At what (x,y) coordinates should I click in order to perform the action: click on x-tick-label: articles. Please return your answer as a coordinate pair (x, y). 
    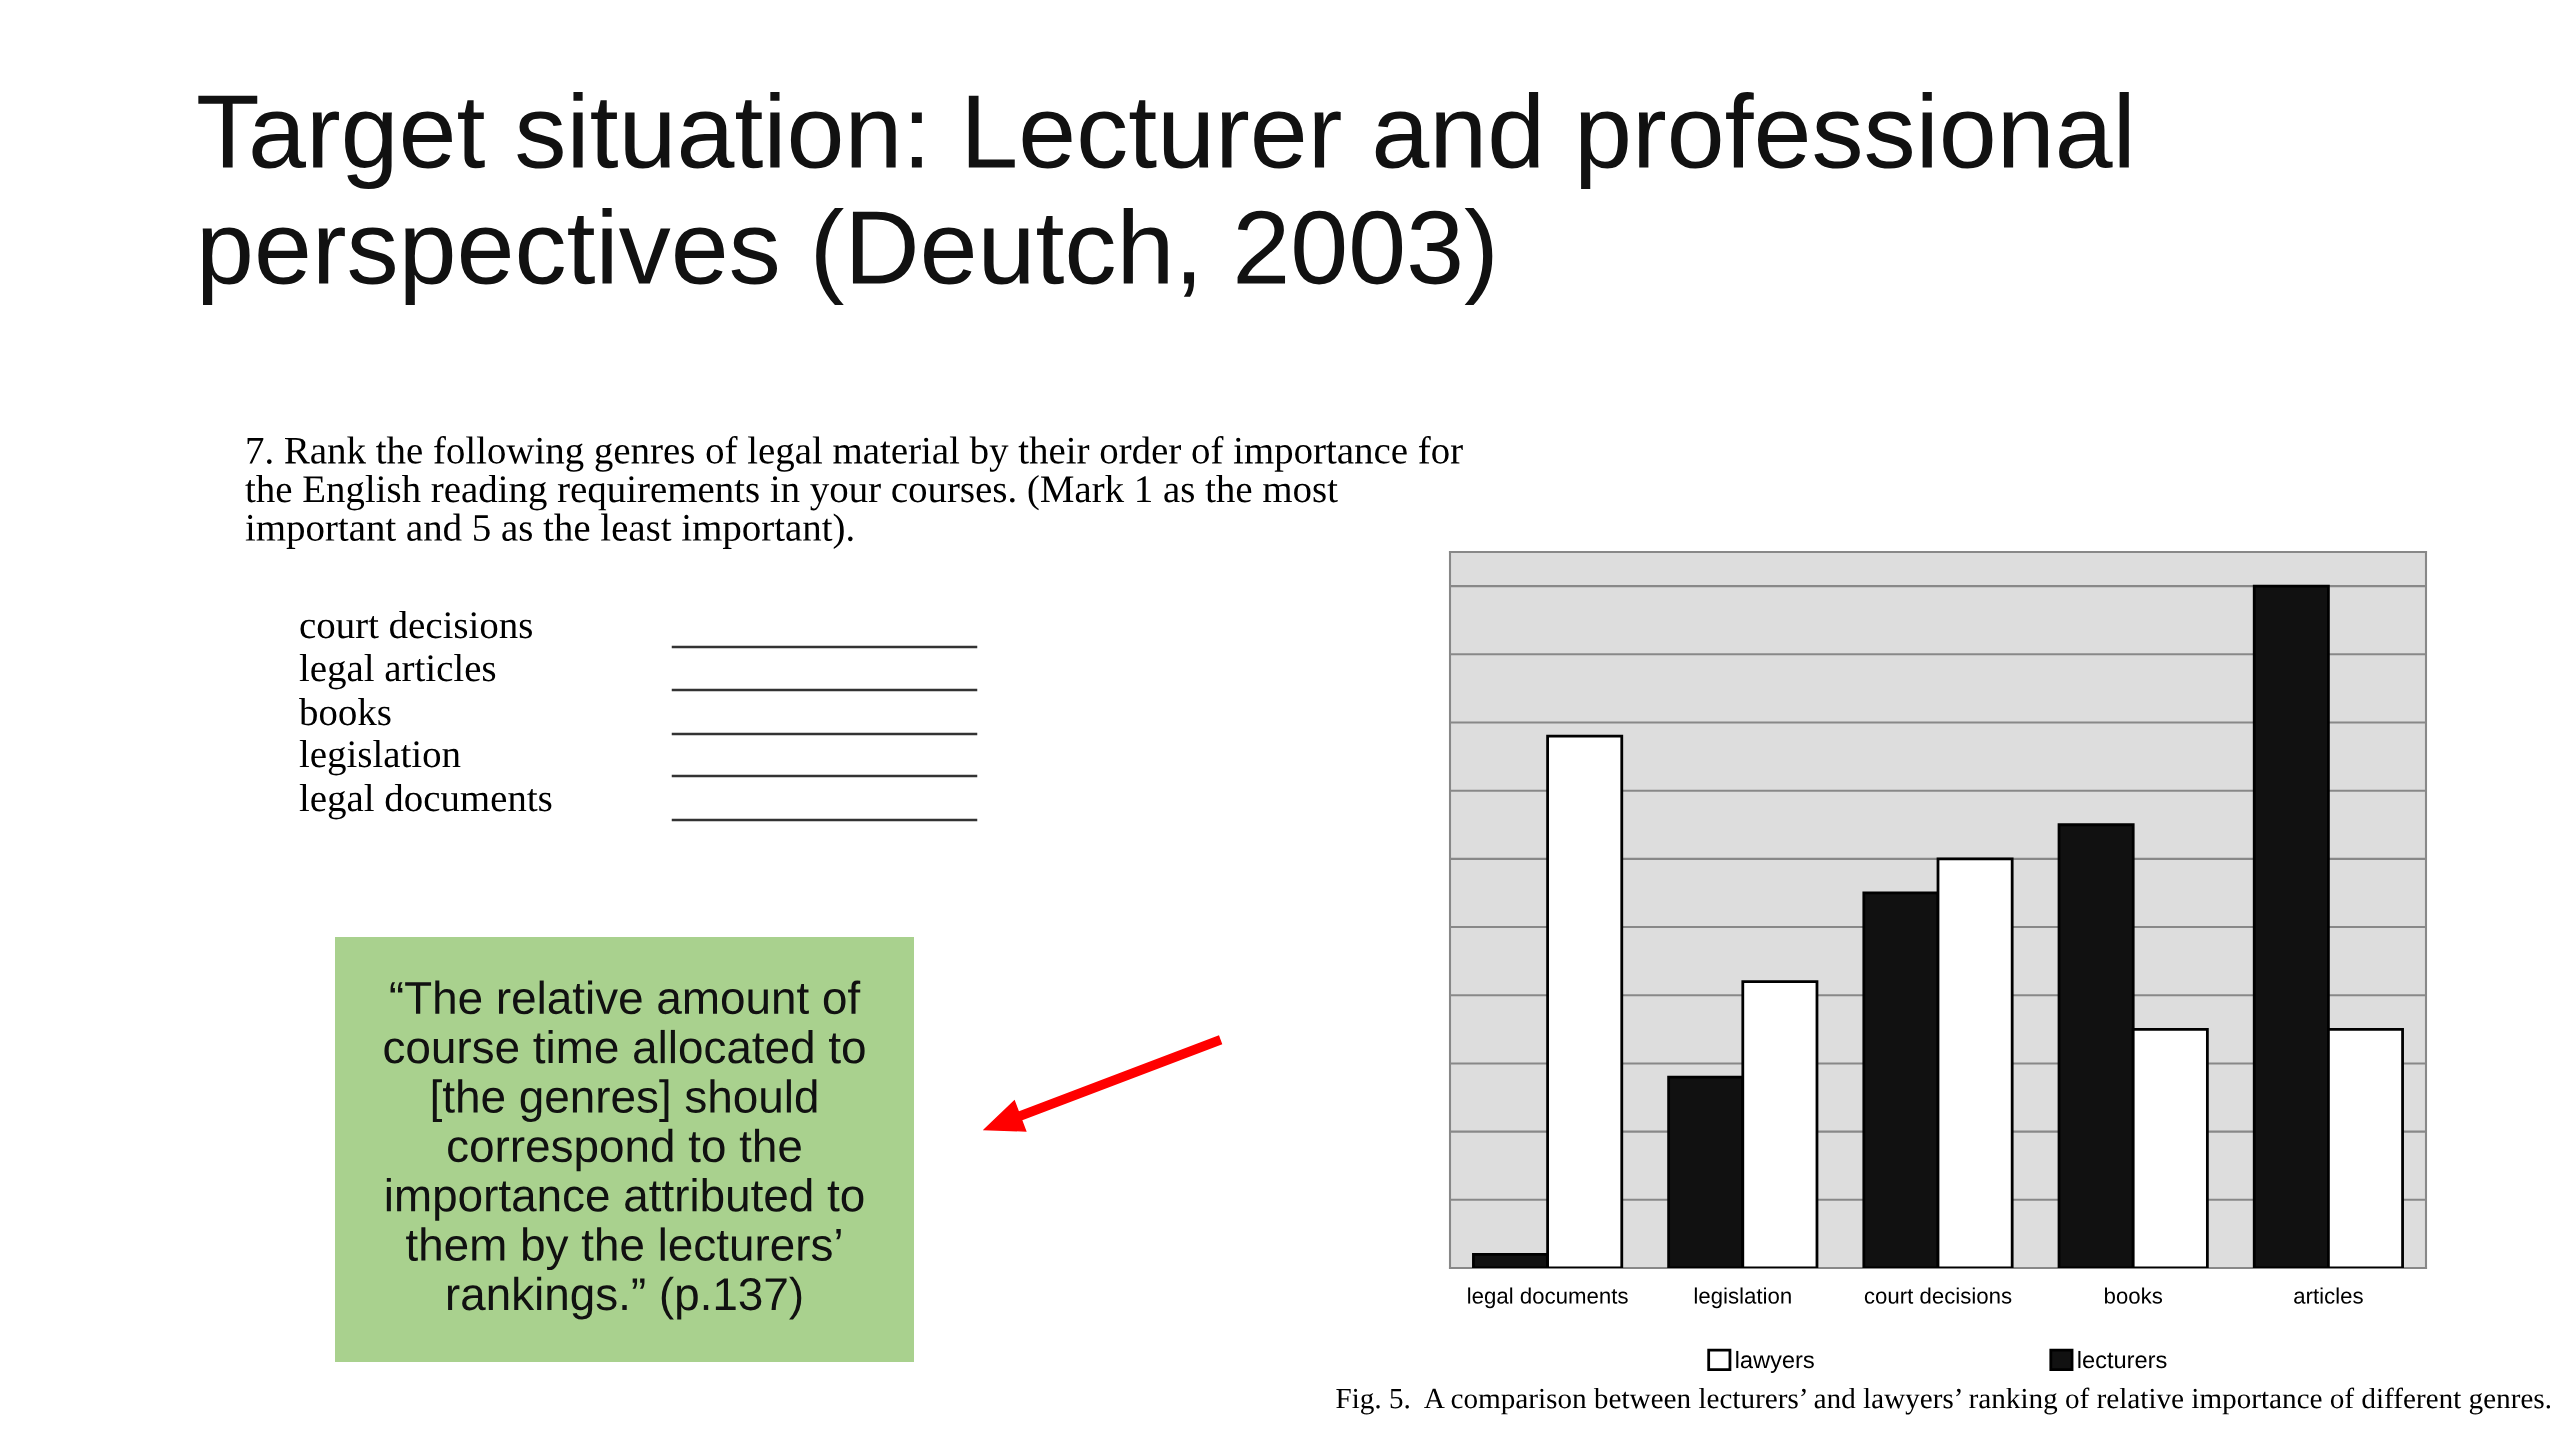
    Looking at the image, I should click on (2328, 1295).